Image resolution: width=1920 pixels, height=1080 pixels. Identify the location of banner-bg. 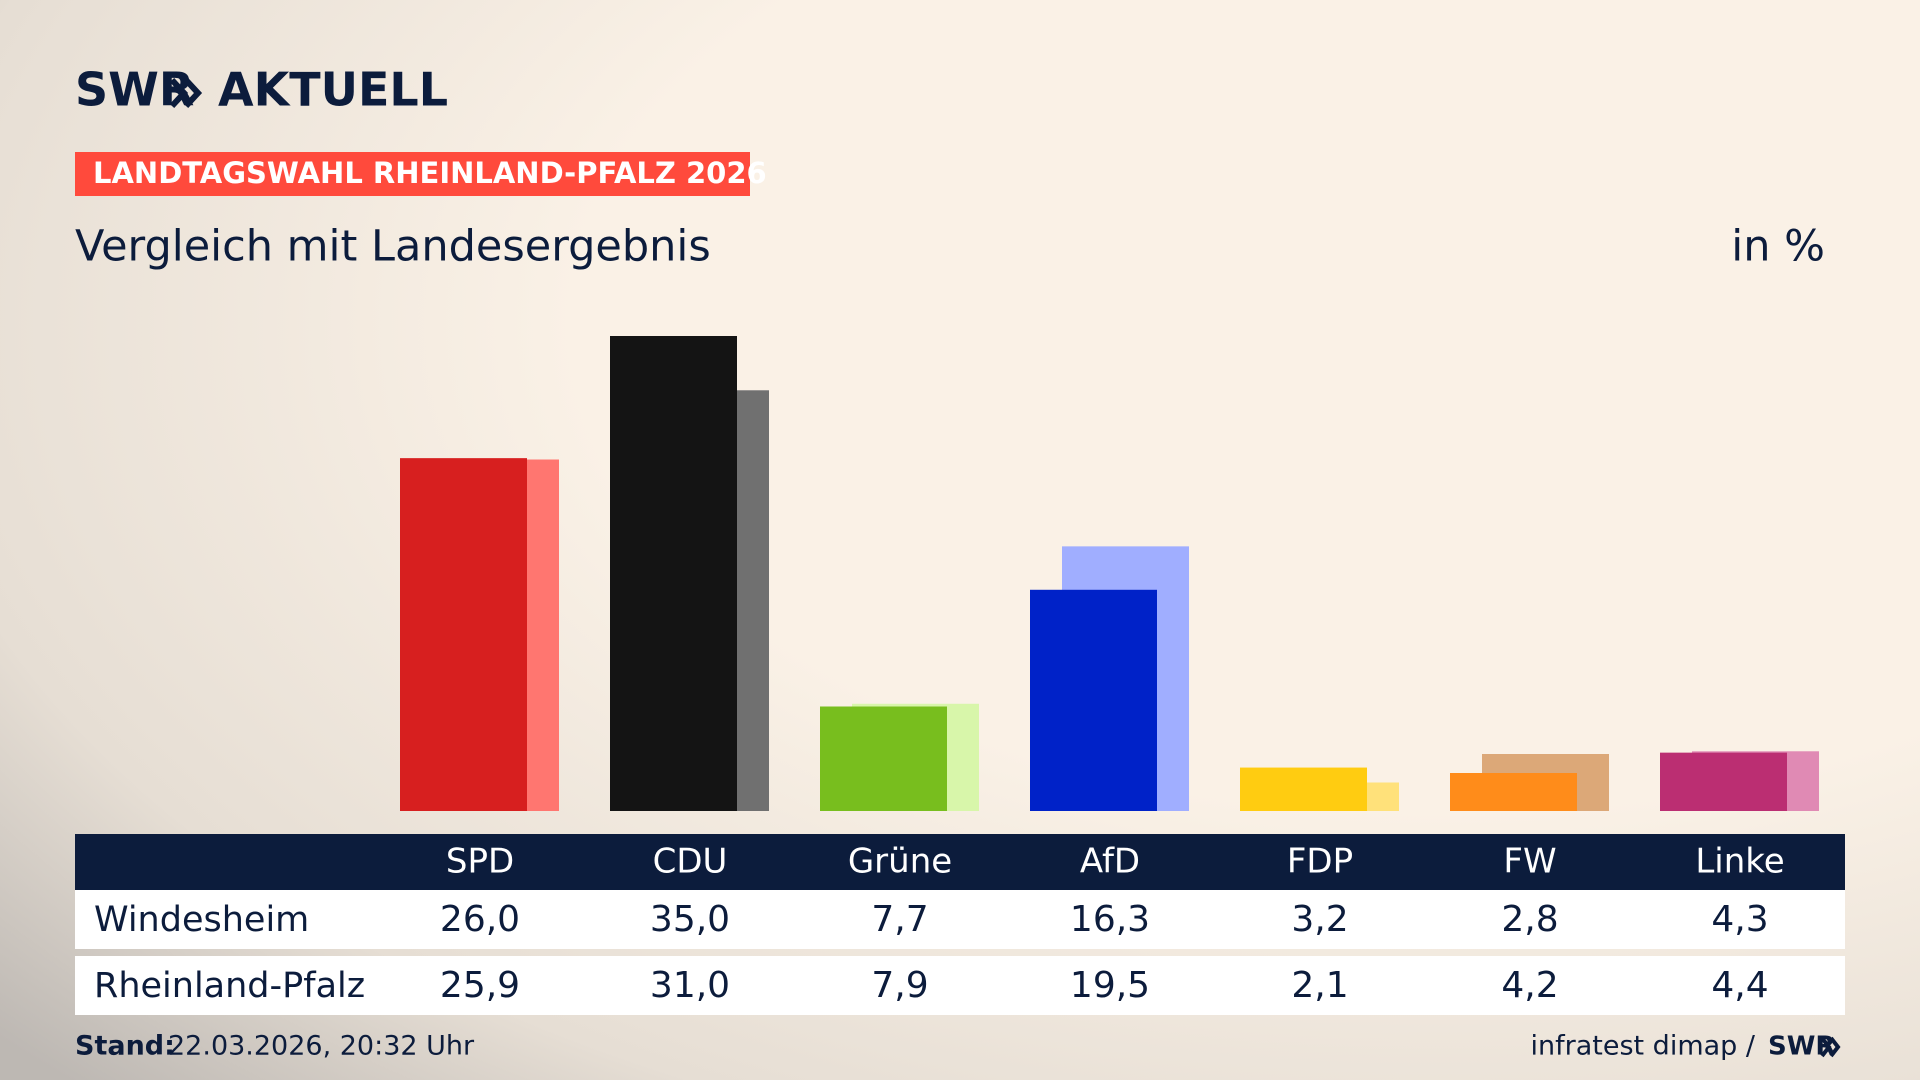
(412, 174).